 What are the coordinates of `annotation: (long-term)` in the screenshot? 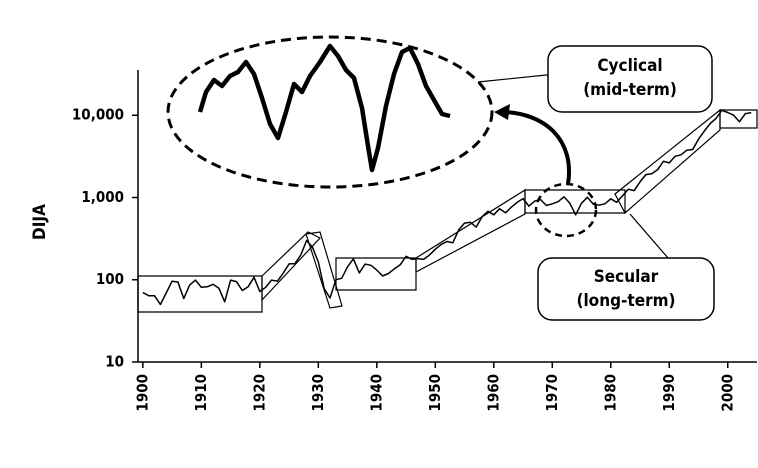 It's located at (625, 301).